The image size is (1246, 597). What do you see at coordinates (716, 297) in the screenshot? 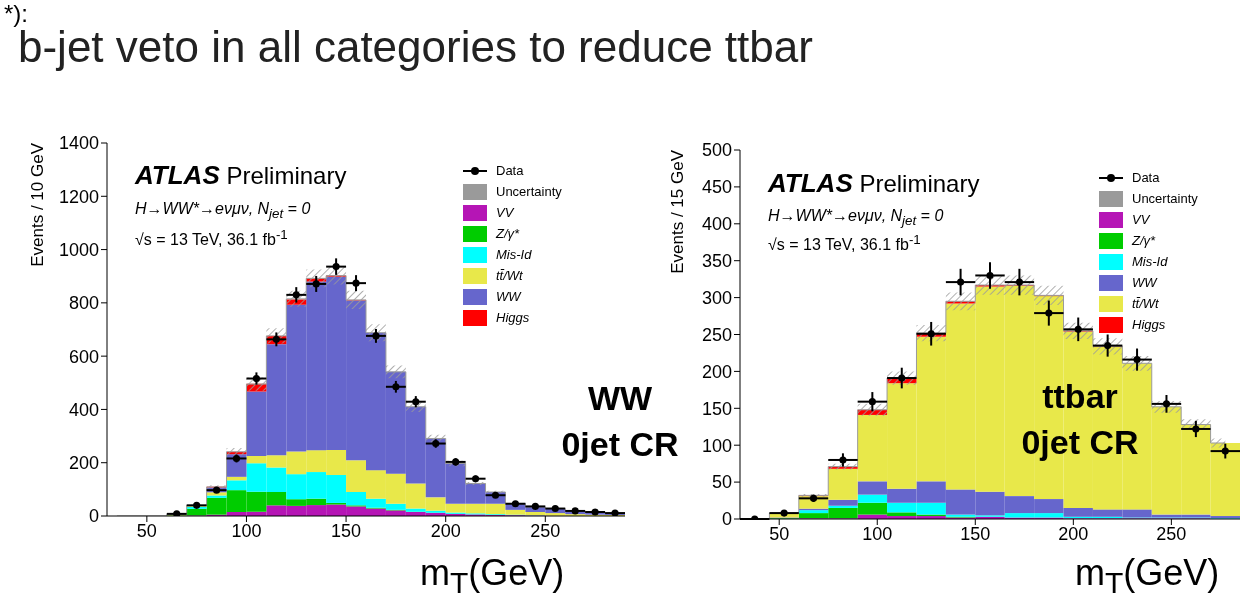
I see `y-tick-label: 300` at bounding box center [716, 297].